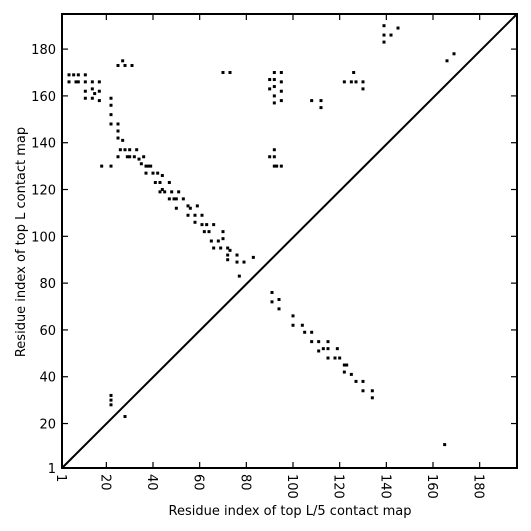  What do you see at coordinates (244, 482) in the screenshot?
I see `x-tick-label: 80` at bounding box center [244, 482].